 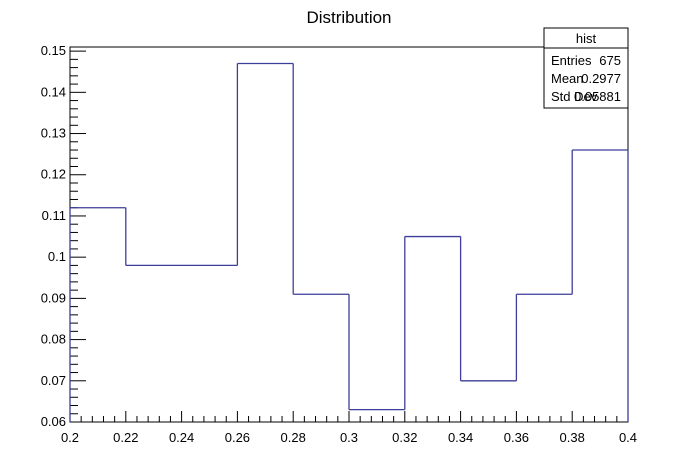 I want to click on x-tick-label: 0.3, so click(x=349, y=437).